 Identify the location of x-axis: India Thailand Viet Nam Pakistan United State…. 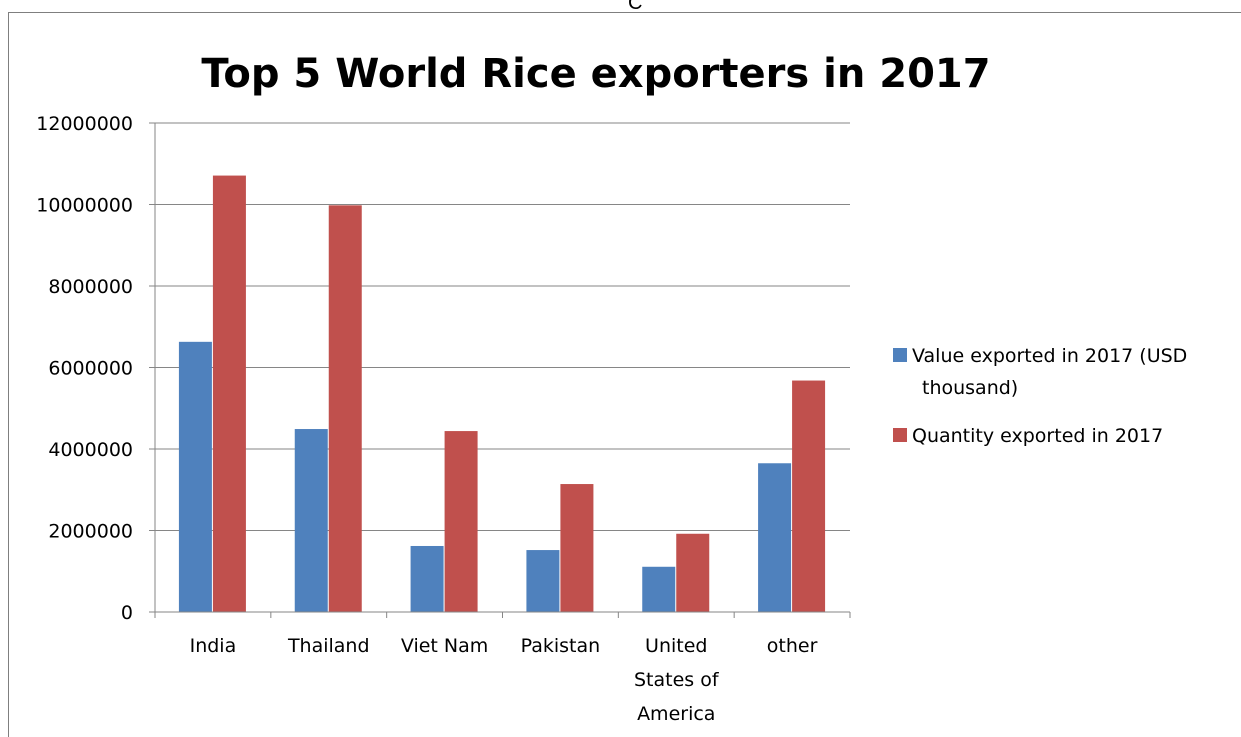
(502, 668).